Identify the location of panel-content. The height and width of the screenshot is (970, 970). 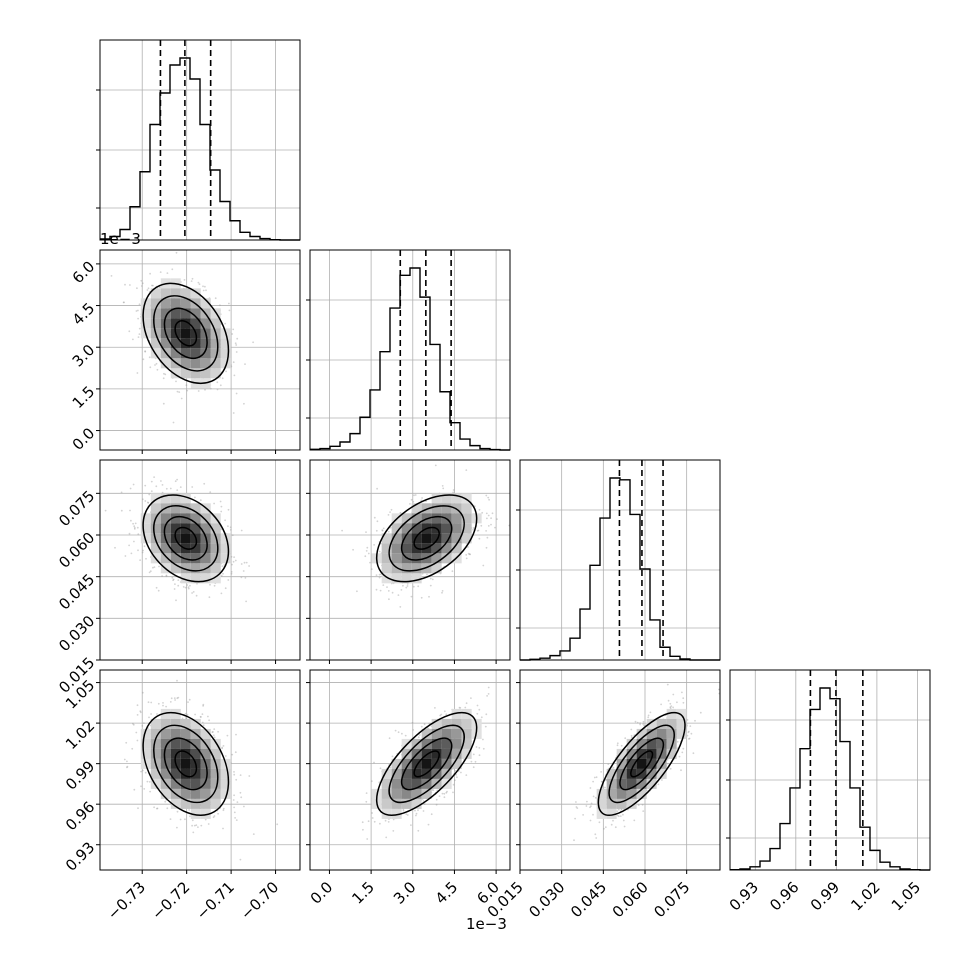
(200, 560).